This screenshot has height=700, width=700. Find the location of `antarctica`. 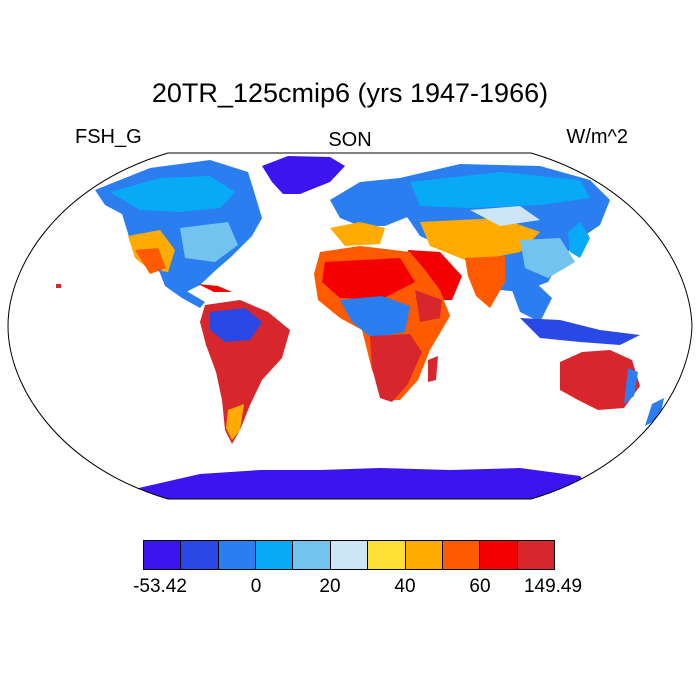

antarctica is located at coordinates (350, 483).